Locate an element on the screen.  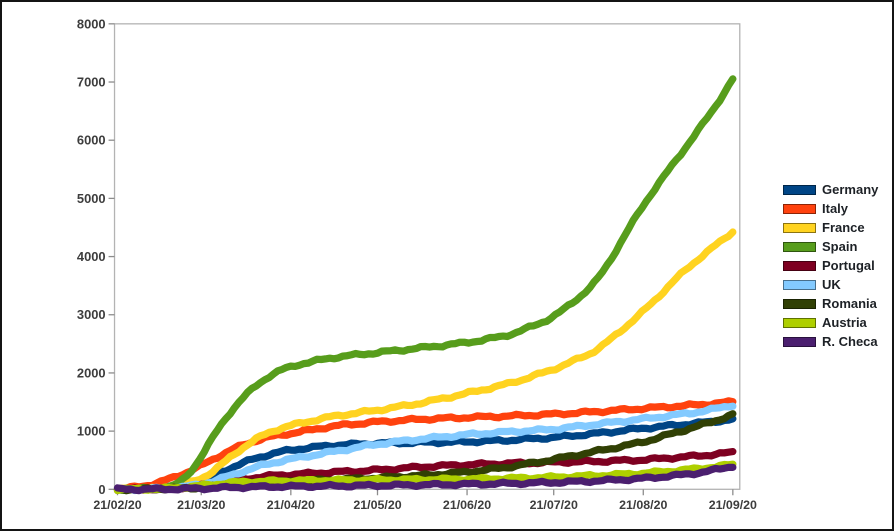
x-tick-label: 21/07/20 is located at coordinates (554, 505).